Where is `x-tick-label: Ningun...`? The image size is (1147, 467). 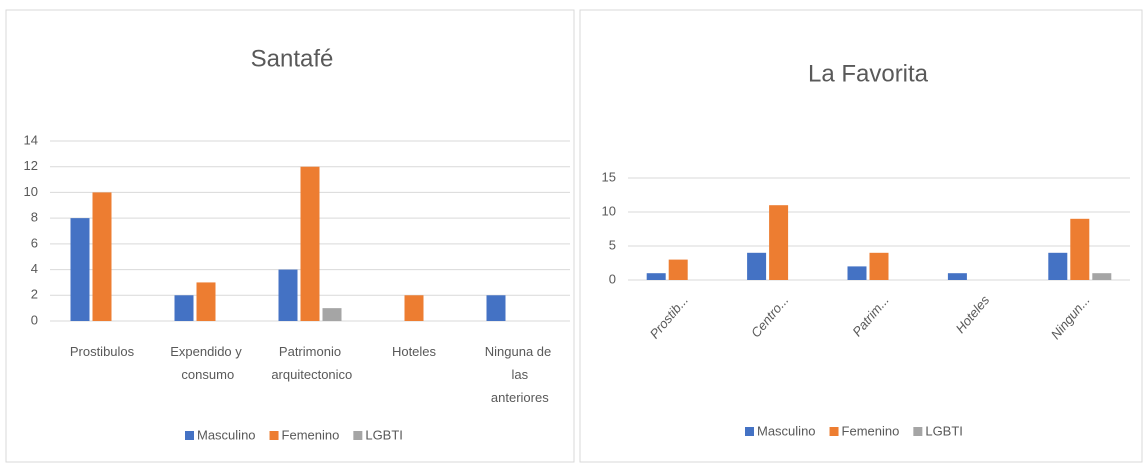
x-tick-label: Ningun... is located at coordinates (1070, 317).